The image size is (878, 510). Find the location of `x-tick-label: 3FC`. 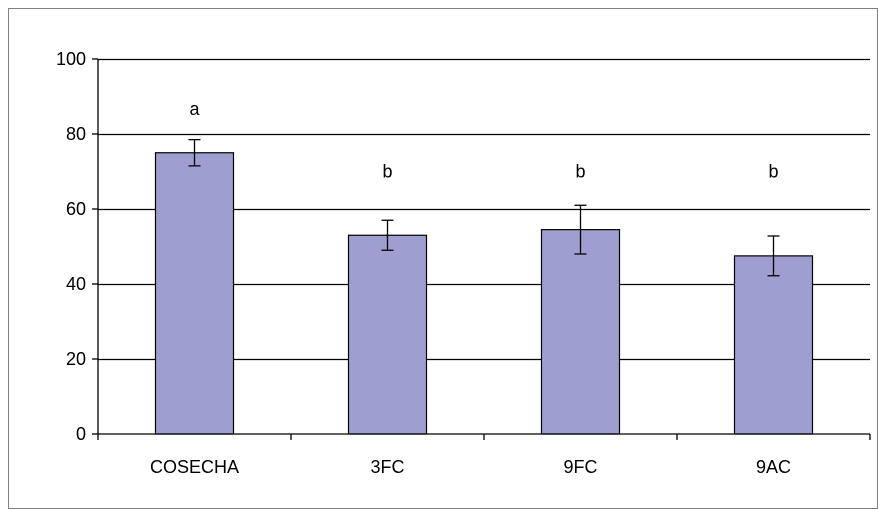

x-tick-label: 3FC is located at coordinates (387, 467).